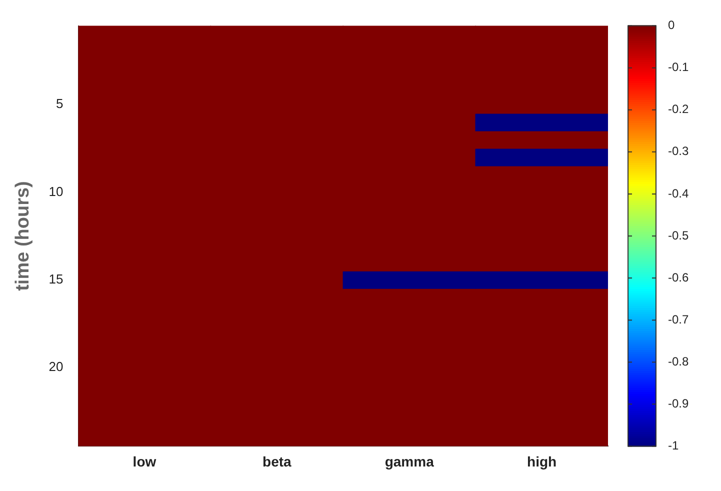  I want to click on color-bar-label: 0, so click(671, 25).